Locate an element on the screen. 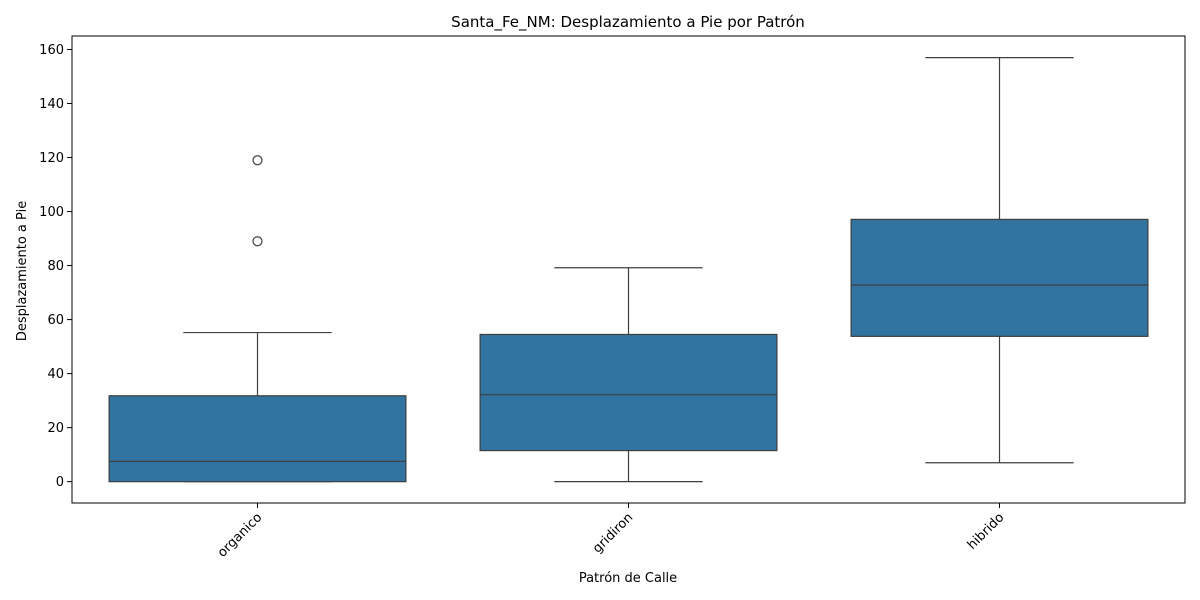  y-tick-label: 120 is located at coordinates (51, 158).